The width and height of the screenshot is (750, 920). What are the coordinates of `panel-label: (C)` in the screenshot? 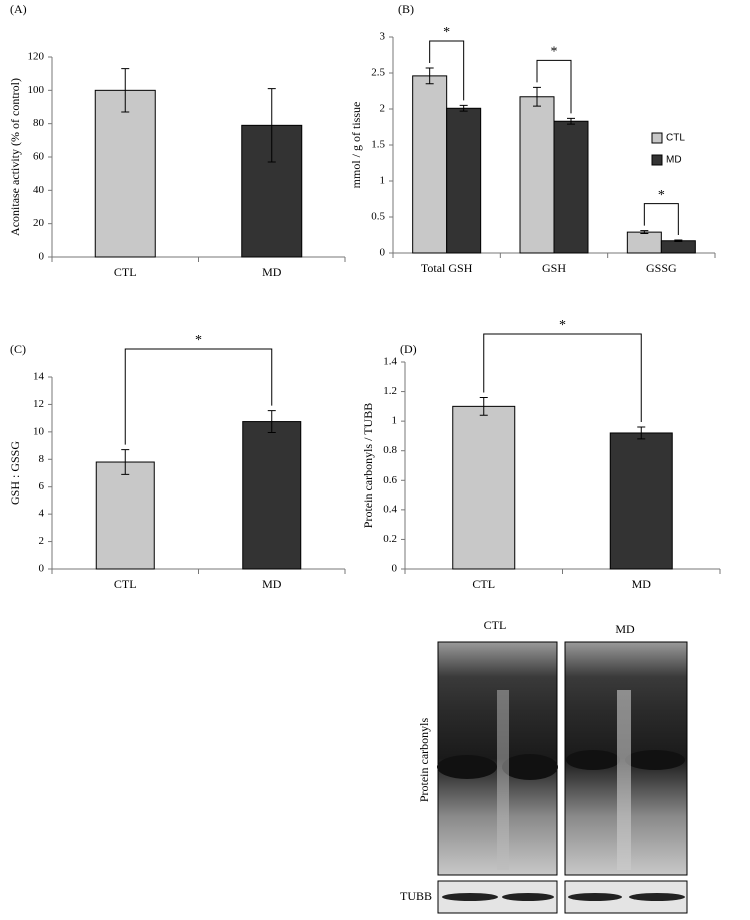 It's located at (18, 349).